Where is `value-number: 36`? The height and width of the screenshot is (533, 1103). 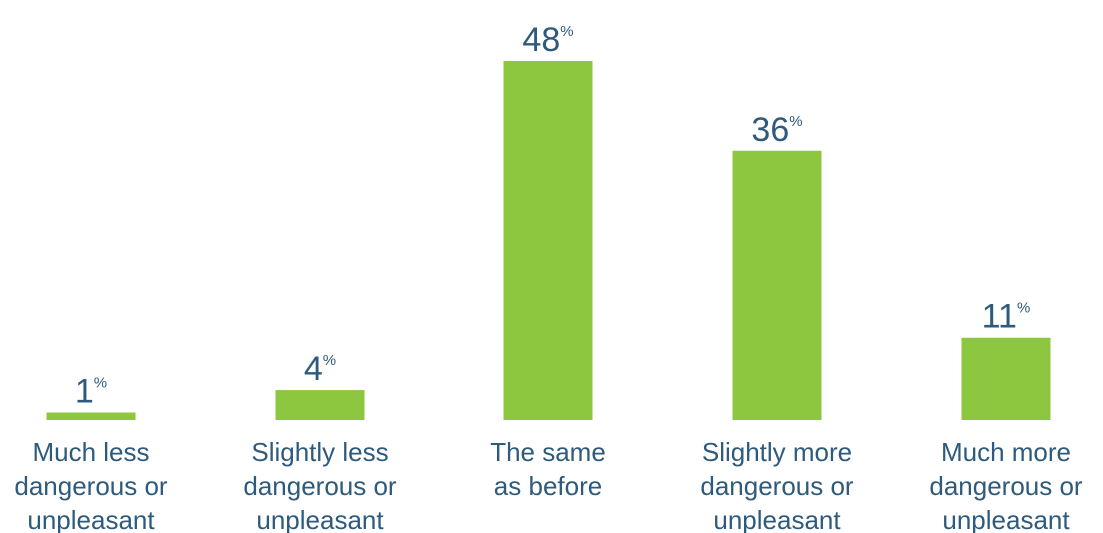
value-number: 36 is located at coordinates (770, 130).